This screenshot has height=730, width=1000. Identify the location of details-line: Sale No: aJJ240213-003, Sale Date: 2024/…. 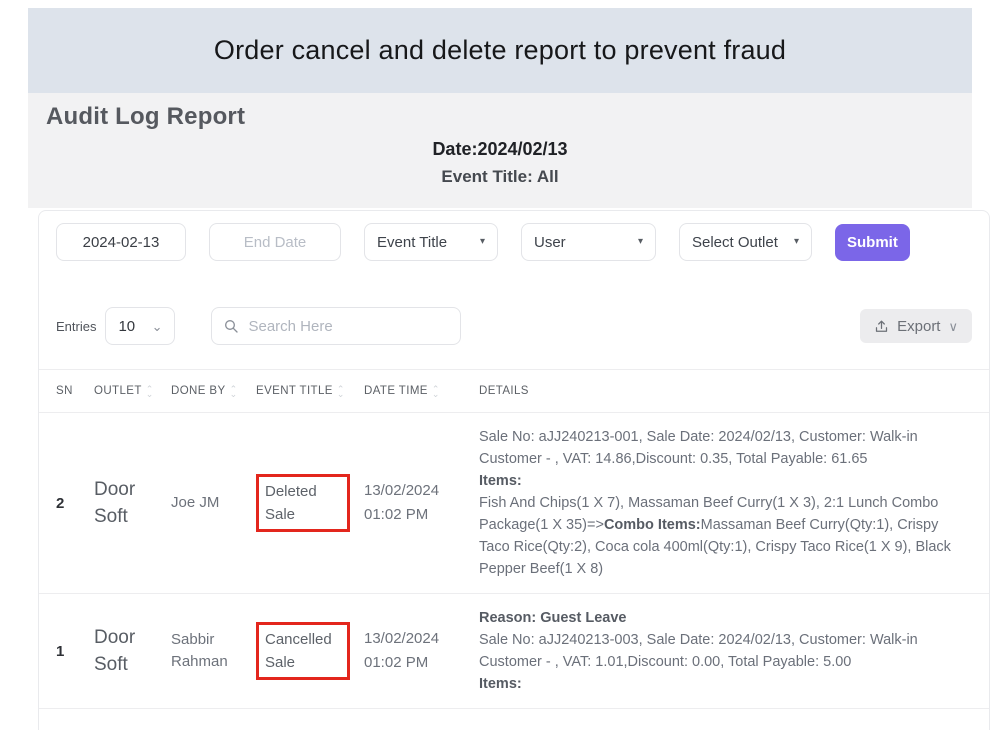
(698, 651).